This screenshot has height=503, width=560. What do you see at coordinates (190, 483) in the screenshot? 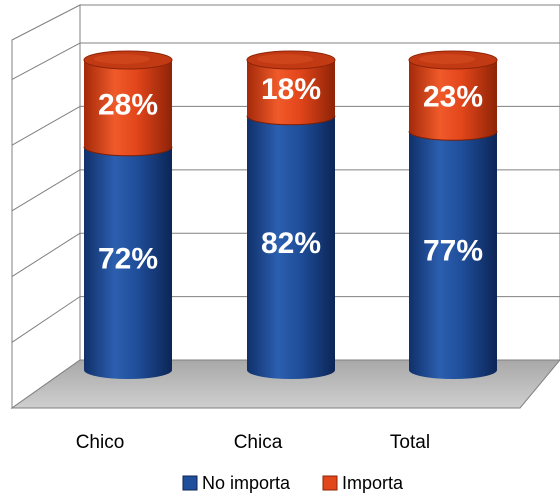
I see `legend-item-no-importa-swatch` at bounding box center [190, 483].